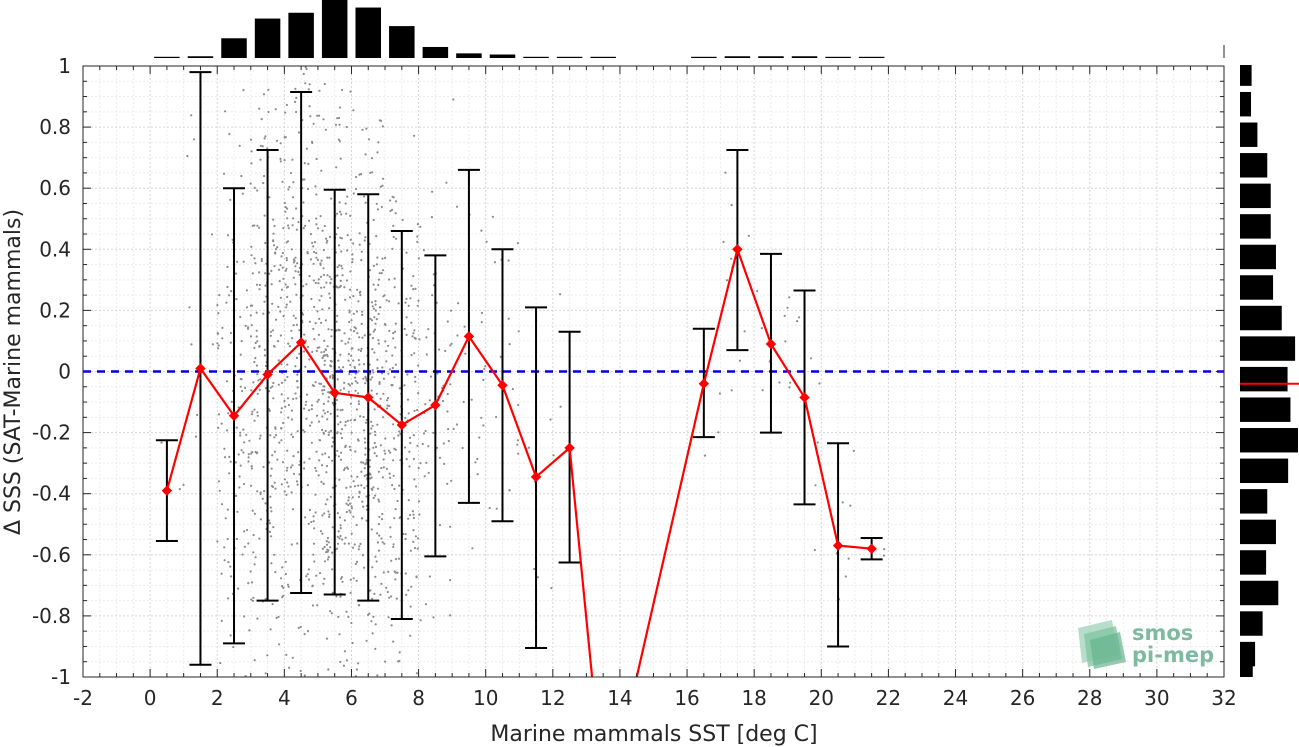 The image size is (1299, 747). What do you see at coordinates (502, 385) in the screenshot?
I see `mean-marker` at bounding box center [502, 385].